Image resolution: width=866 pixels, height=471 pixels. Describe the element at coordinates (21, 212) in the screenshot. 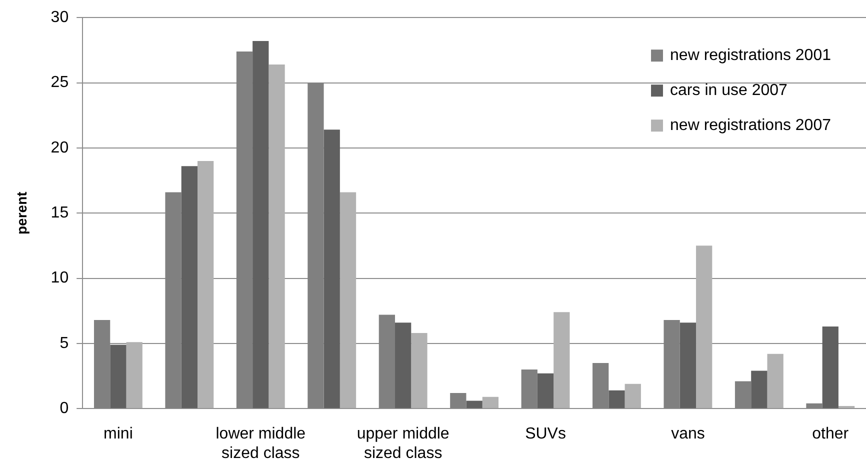

I see `y-axis-title: perent` at that location.